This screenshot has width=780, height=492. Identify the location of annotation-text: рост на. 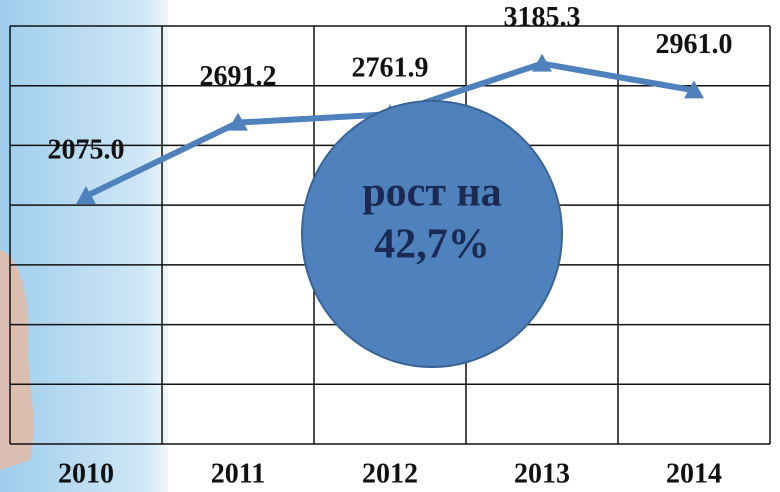
(431, 193).